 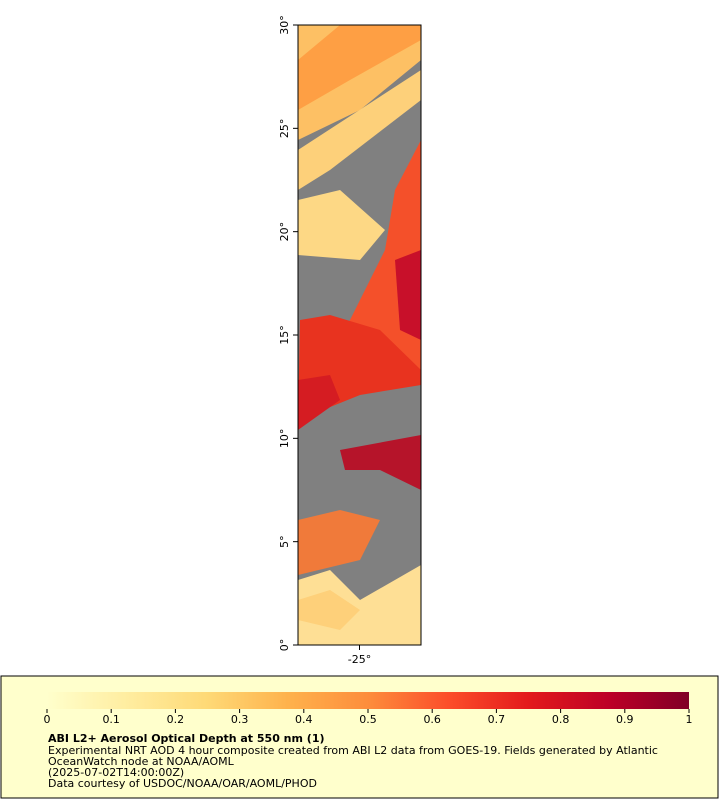 What do you see at coordinates (284, 645) in the screenshot?
I see `y-tick-label: 0°` at bounding box center [284, 645].